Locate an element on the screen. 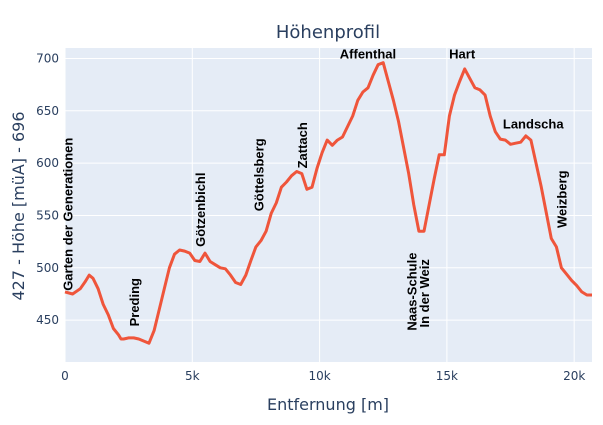 This screenshot has width=603, height=425. y-axis-title: 427 - Höhe [müA] - 696 is located at coordinates (18, 205).